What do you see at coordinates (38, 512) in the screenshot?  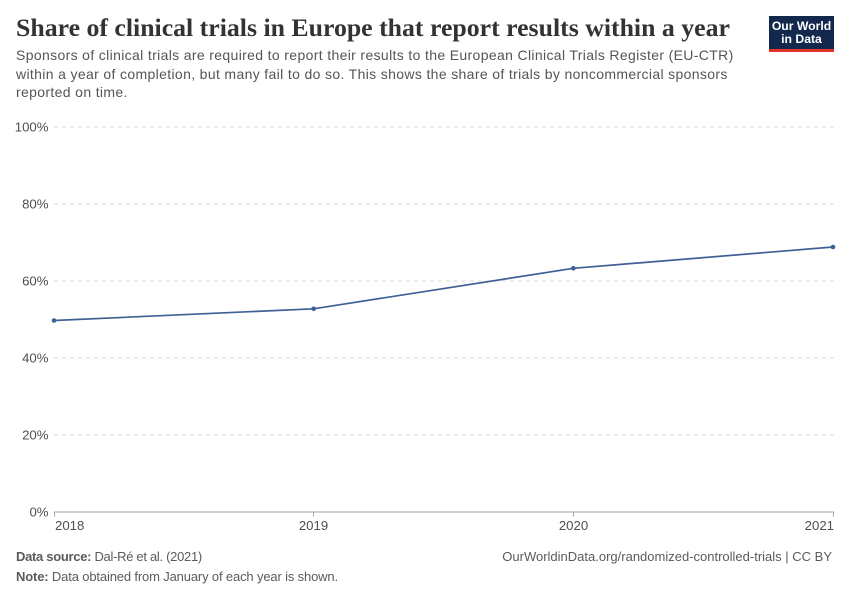 I see `svg-text: 0%` at bounding box center [38, 512].